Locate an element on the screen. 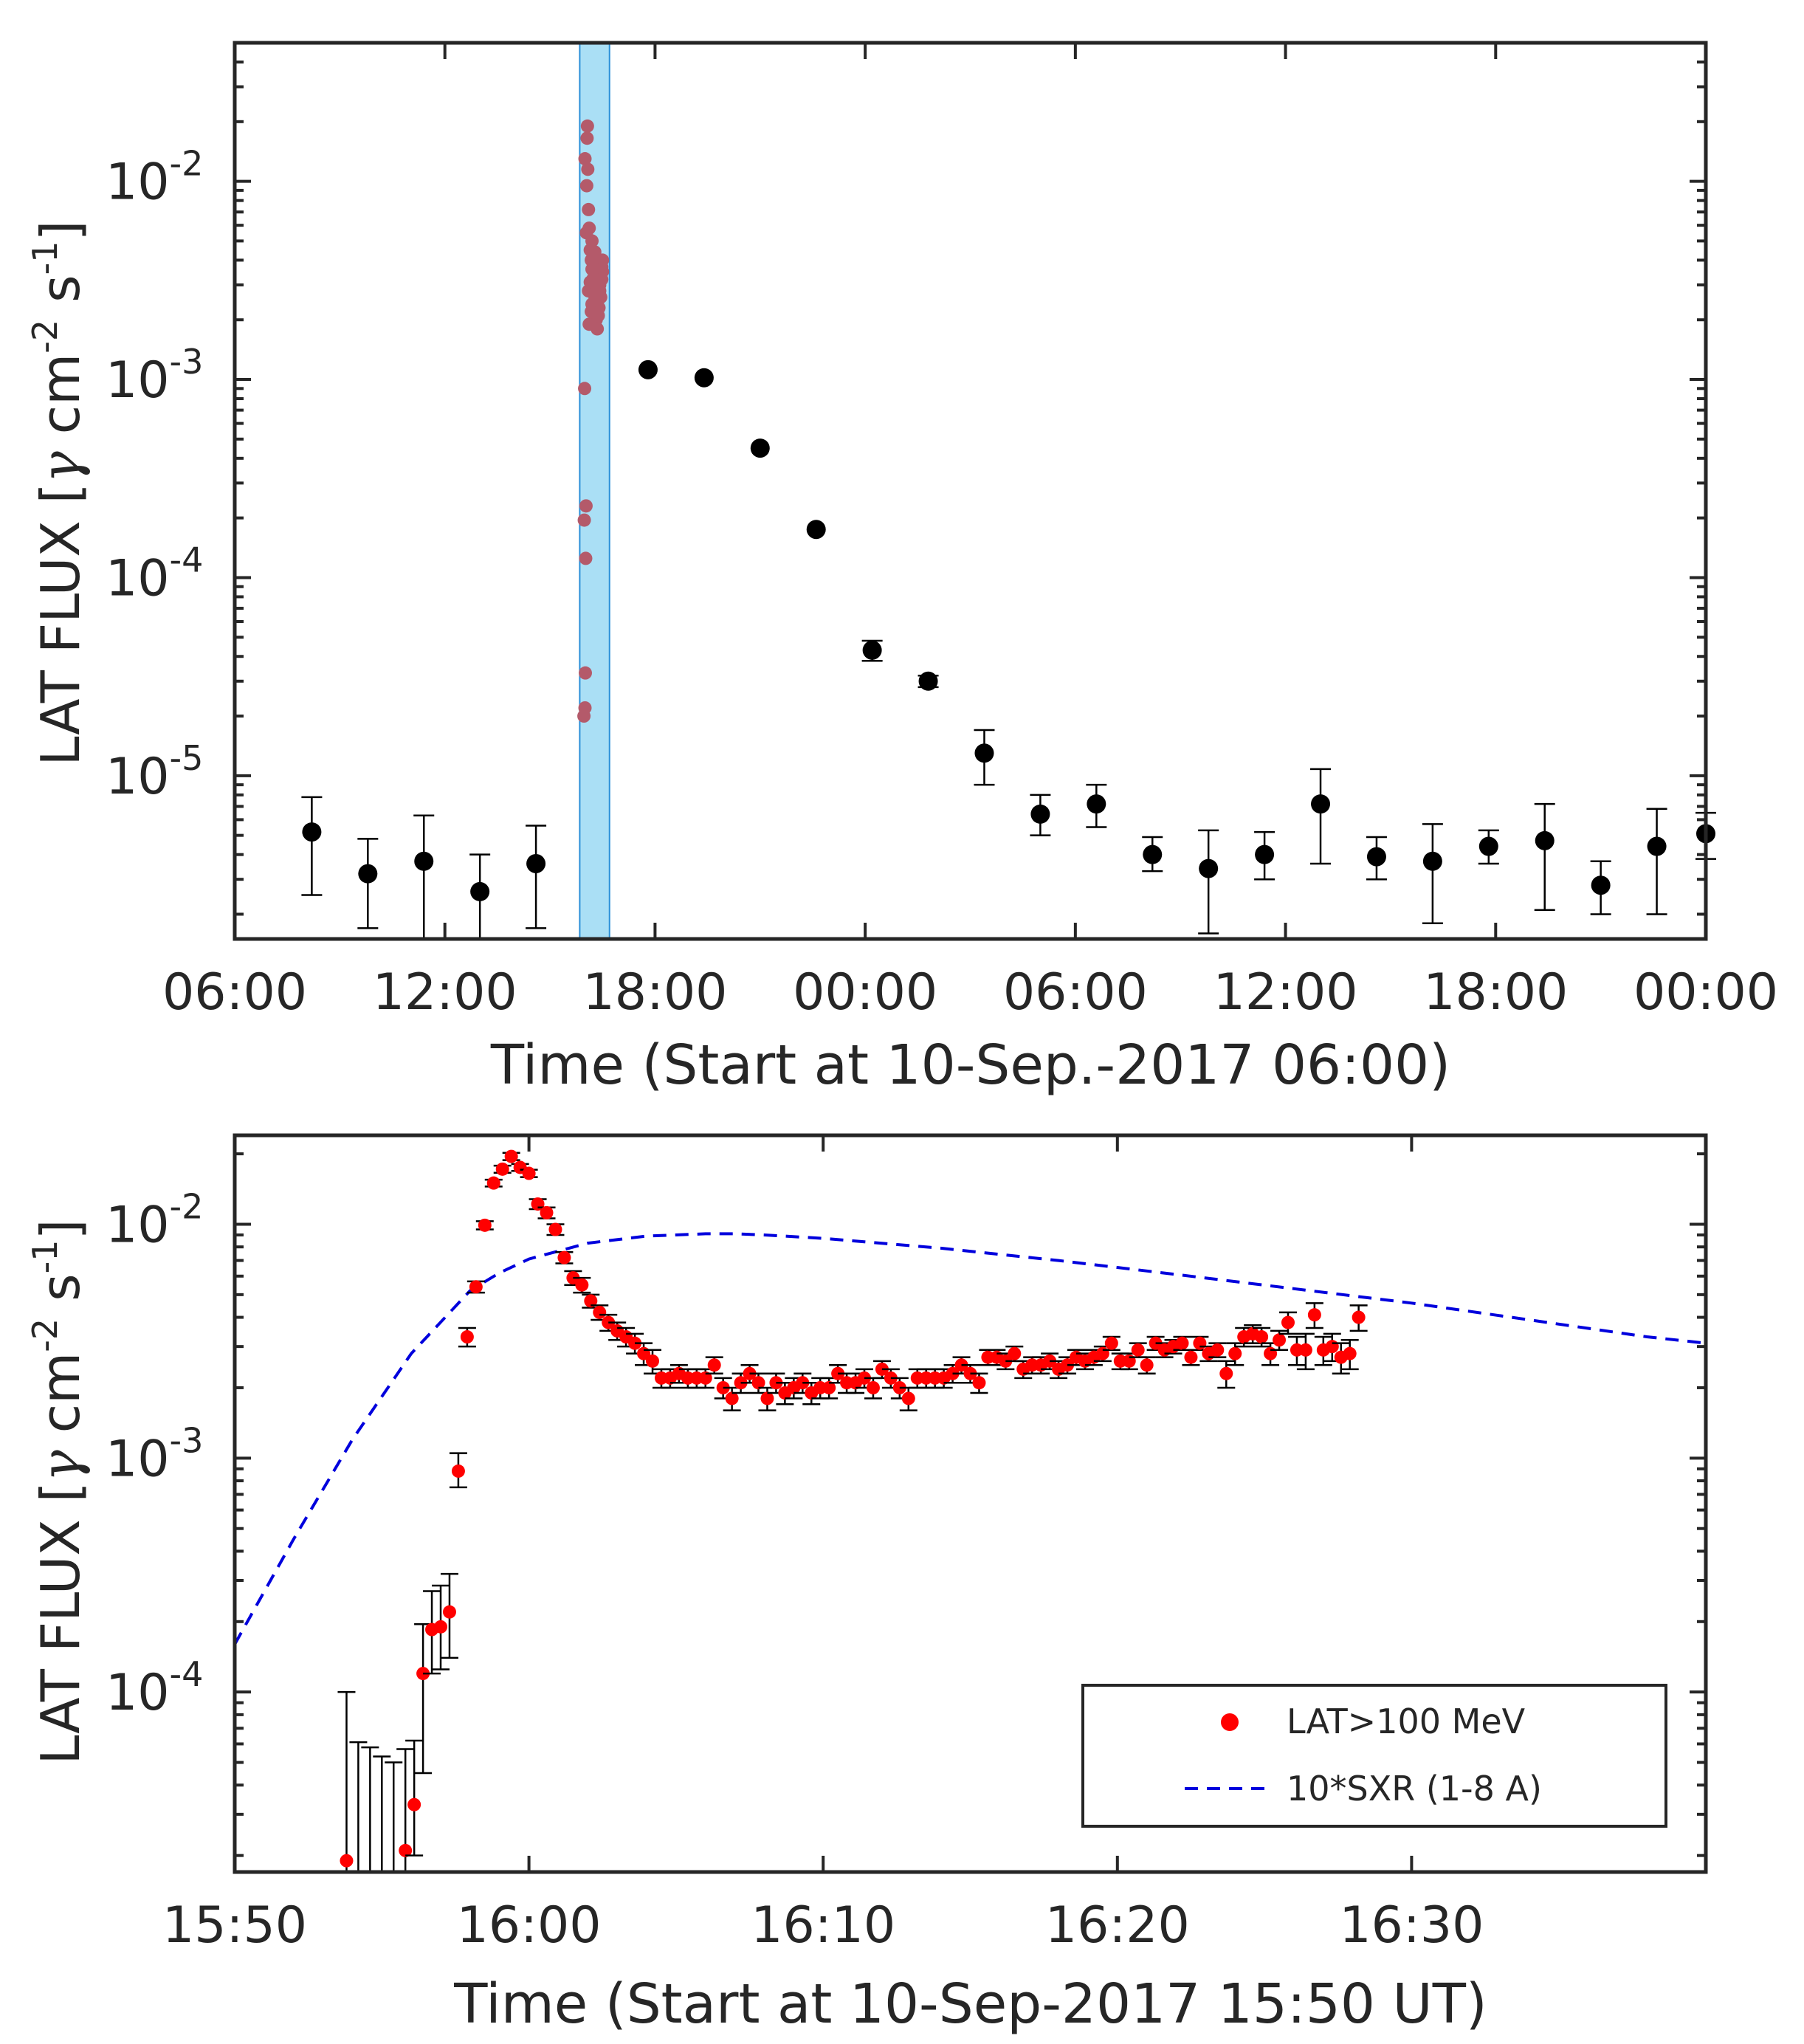  top-x-axis-title: Time (Start at 10-Sep.-2017 06:00) is located at coordinates (970, 1065).